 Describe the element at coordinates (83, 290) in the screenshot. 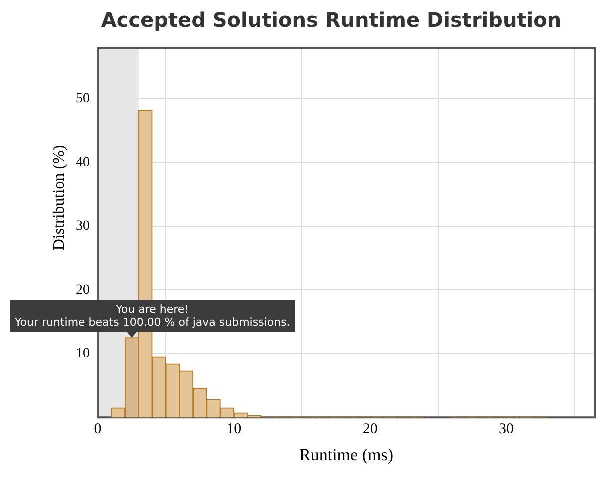

I see `y-tick-label: 20` at that location.